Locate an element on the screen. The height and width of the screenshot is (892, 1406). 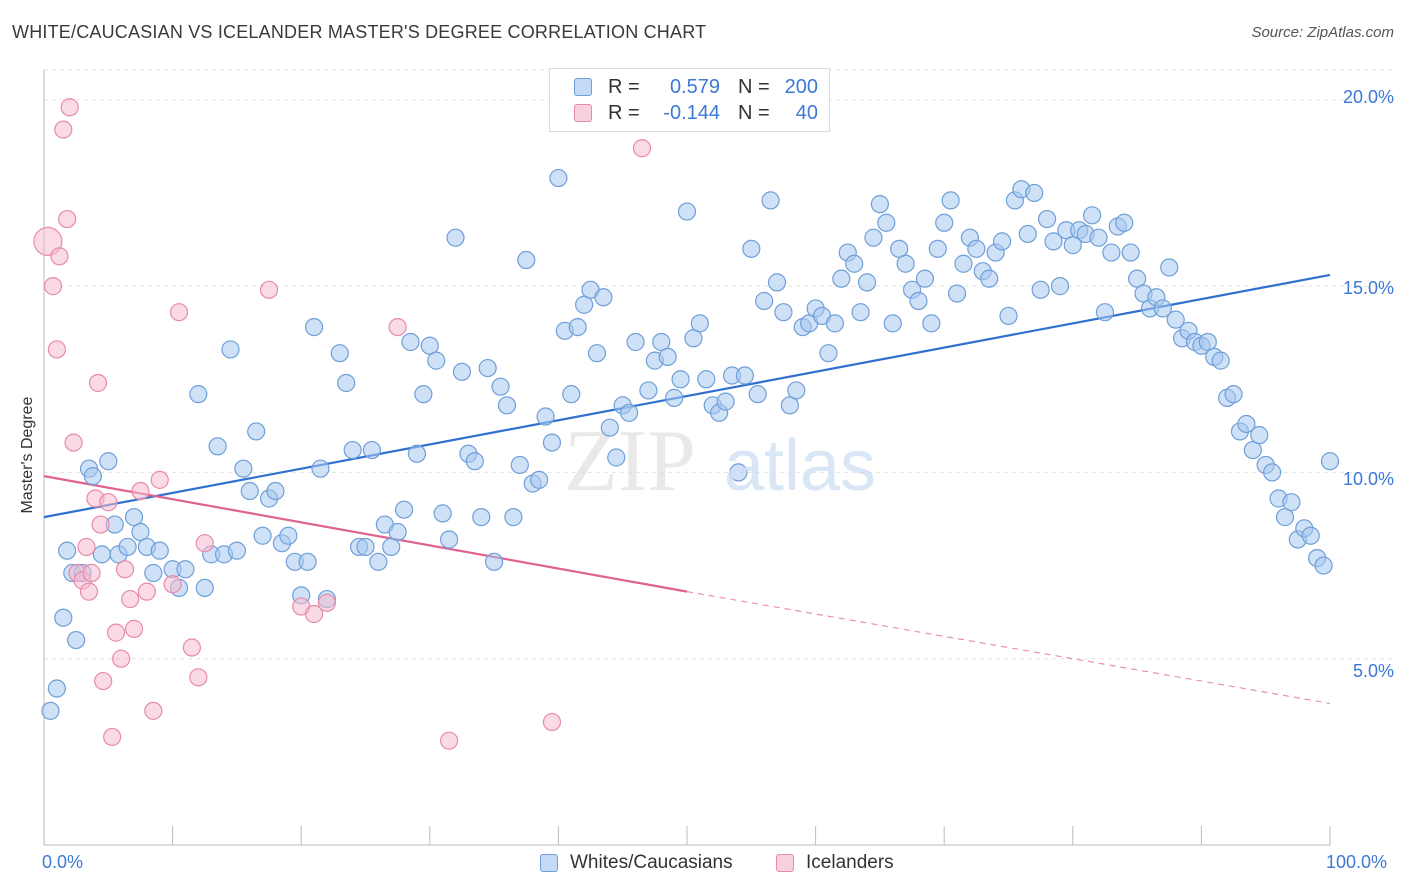
whites-label: Whites/Caucasians is located at coordinates (651, 862).